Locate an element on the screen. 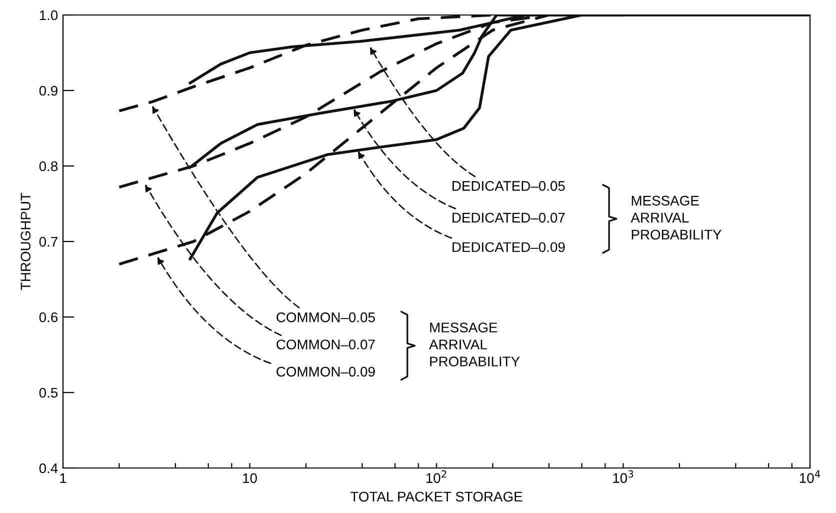 The image size is (836, 513). x-axis-title: TOTAL PACKET STORAGE is located at coordinates (436, 497).